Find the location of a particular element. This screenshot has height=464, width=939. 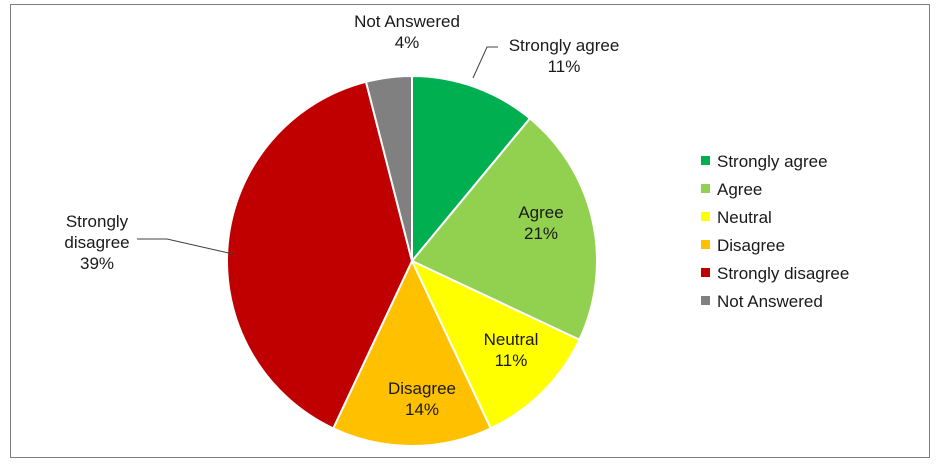

leader-strongly-agree is located at coordinates (485, 62).